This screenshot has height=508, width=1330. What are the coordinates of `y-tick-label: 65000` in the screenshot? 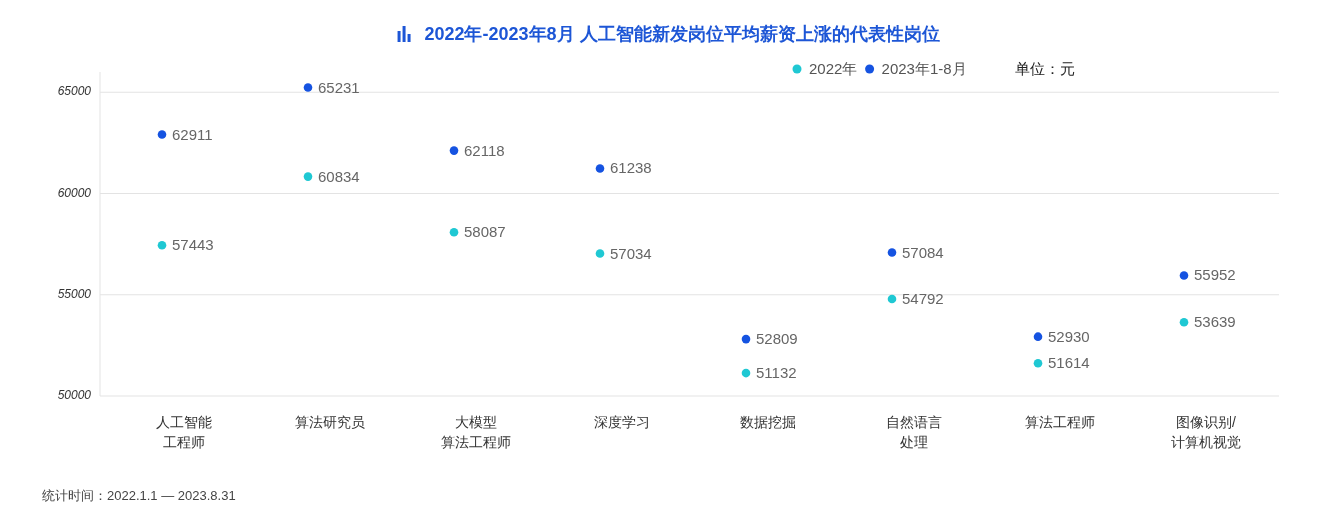 It's located at (74, 91).